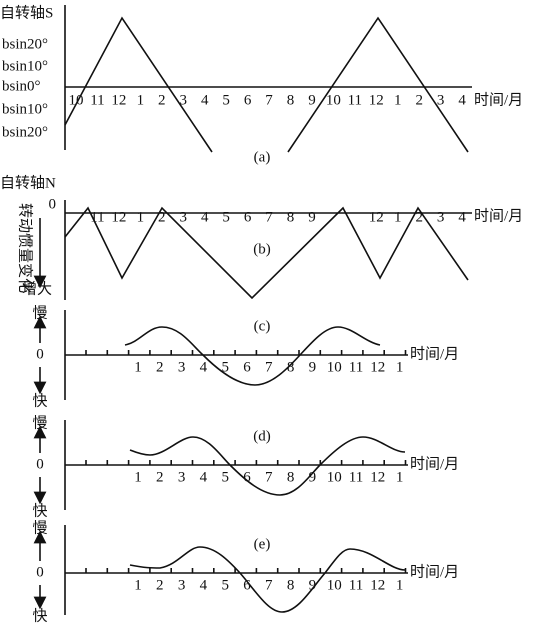  Describe the element at coordinates (262, 249) in the screenshot. I see `caption: (b)` at that location.